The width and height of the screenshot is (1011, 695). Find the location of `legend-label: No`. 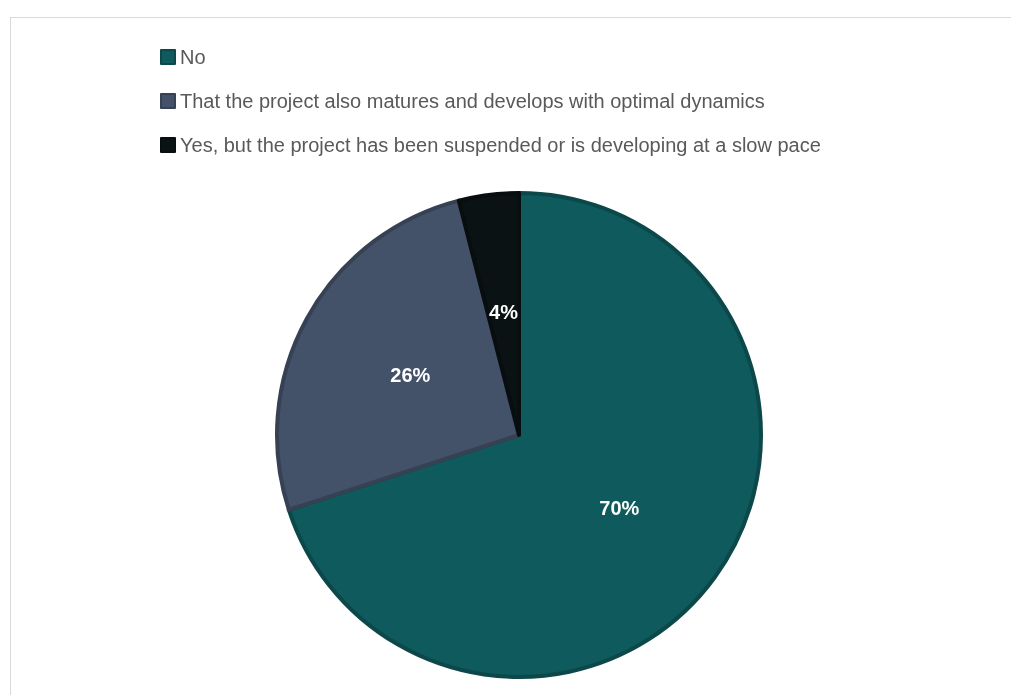

legend-label: No is located at coordinates (193, 57).